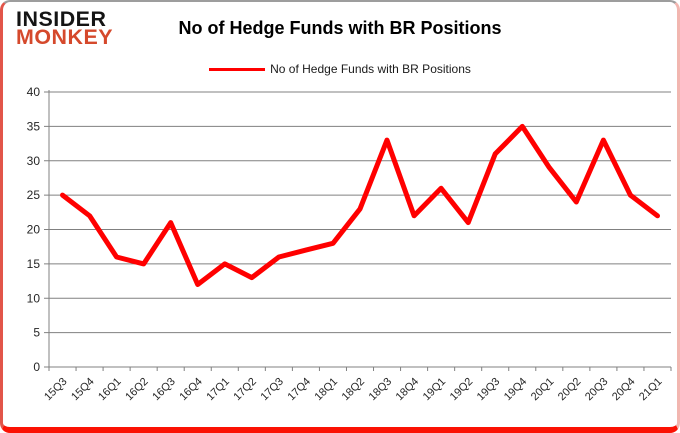 The width and height of the screenshot is (680, 433). What do you see at coordinates (191, 390) in the screenshot?
I see `x-tick-label: 16Q4` at bounding box center [191, 390].